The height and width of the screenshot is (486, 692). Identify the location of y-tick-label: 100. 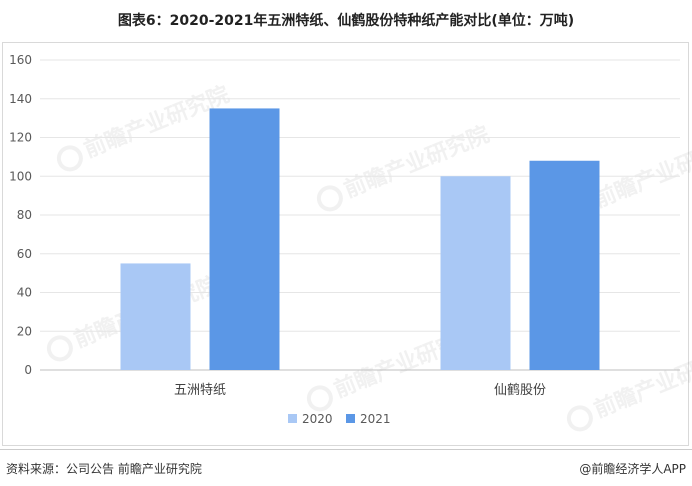
(20, 176).